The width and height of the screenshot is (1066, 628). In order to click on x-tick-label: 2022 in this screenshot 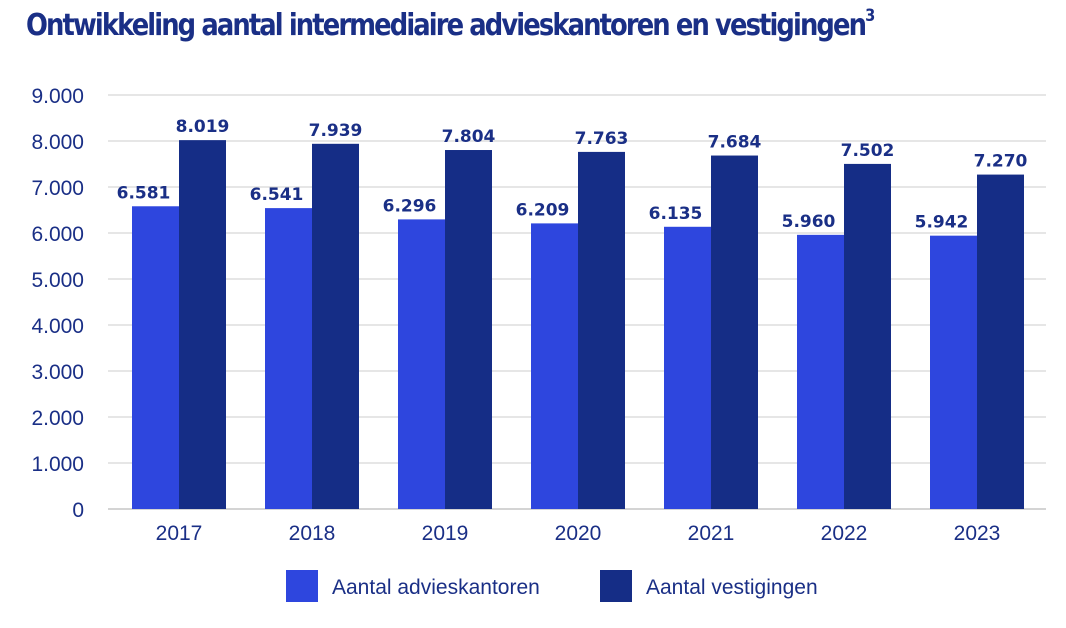, I will do `click(844, 533)`.